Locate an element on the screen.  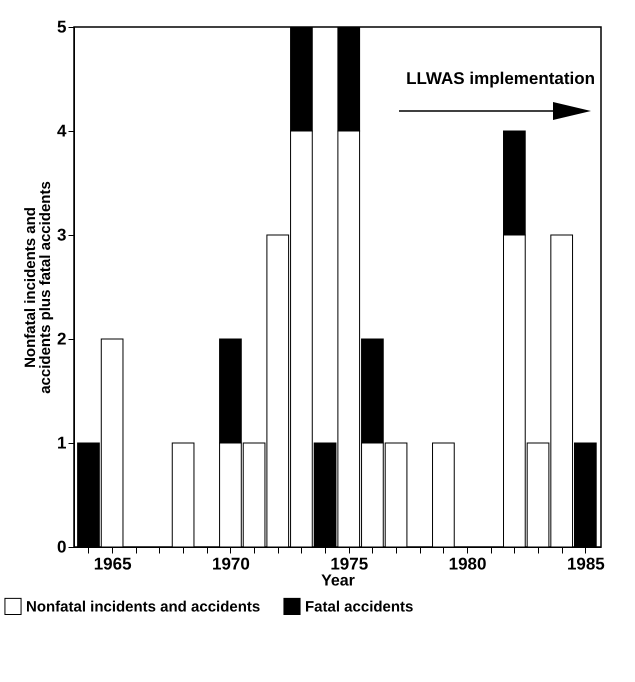
y-tick-label: 2 is located at coordinates (61, 339).